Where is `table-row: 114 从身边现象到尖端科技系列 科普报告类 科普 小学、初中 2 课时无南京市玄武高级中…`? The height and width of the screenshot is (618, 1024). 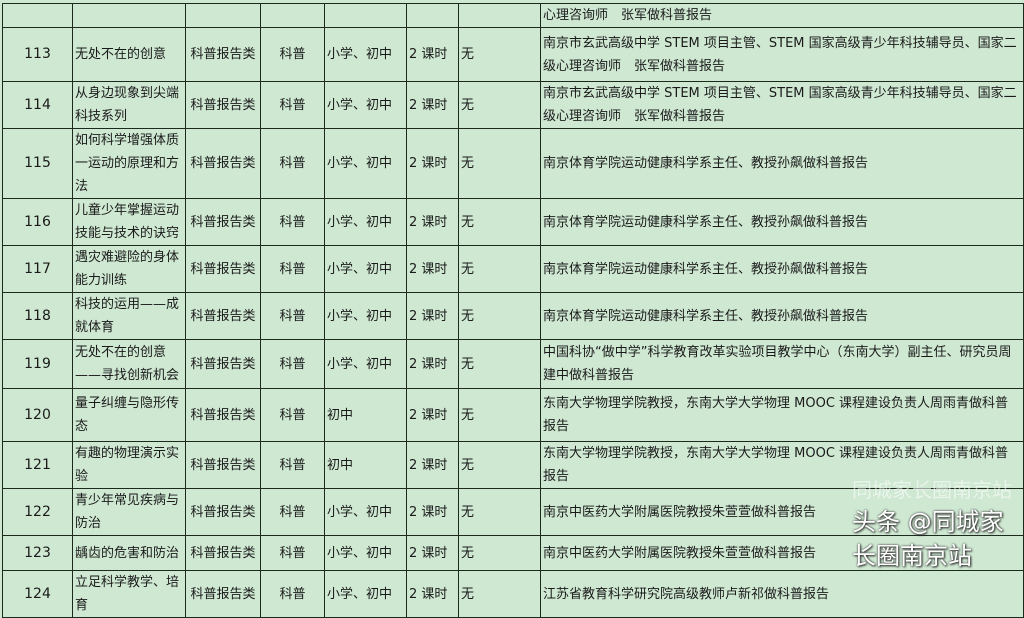
table-row: 114 从身边现象到尖端科技系列 科普报告类 科普 小学、初中 2 课时无南京市玄武高级中… is located at coordinates (513, 105).